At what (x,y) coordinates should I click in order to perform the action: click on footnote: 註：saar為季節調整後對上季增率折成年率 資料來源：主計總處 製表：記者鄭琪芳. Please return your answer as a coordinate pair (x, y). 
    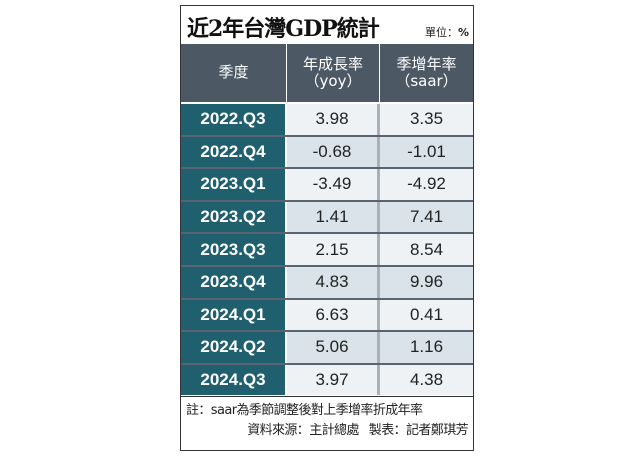
    Looking at the image, I should click on (327, 418).